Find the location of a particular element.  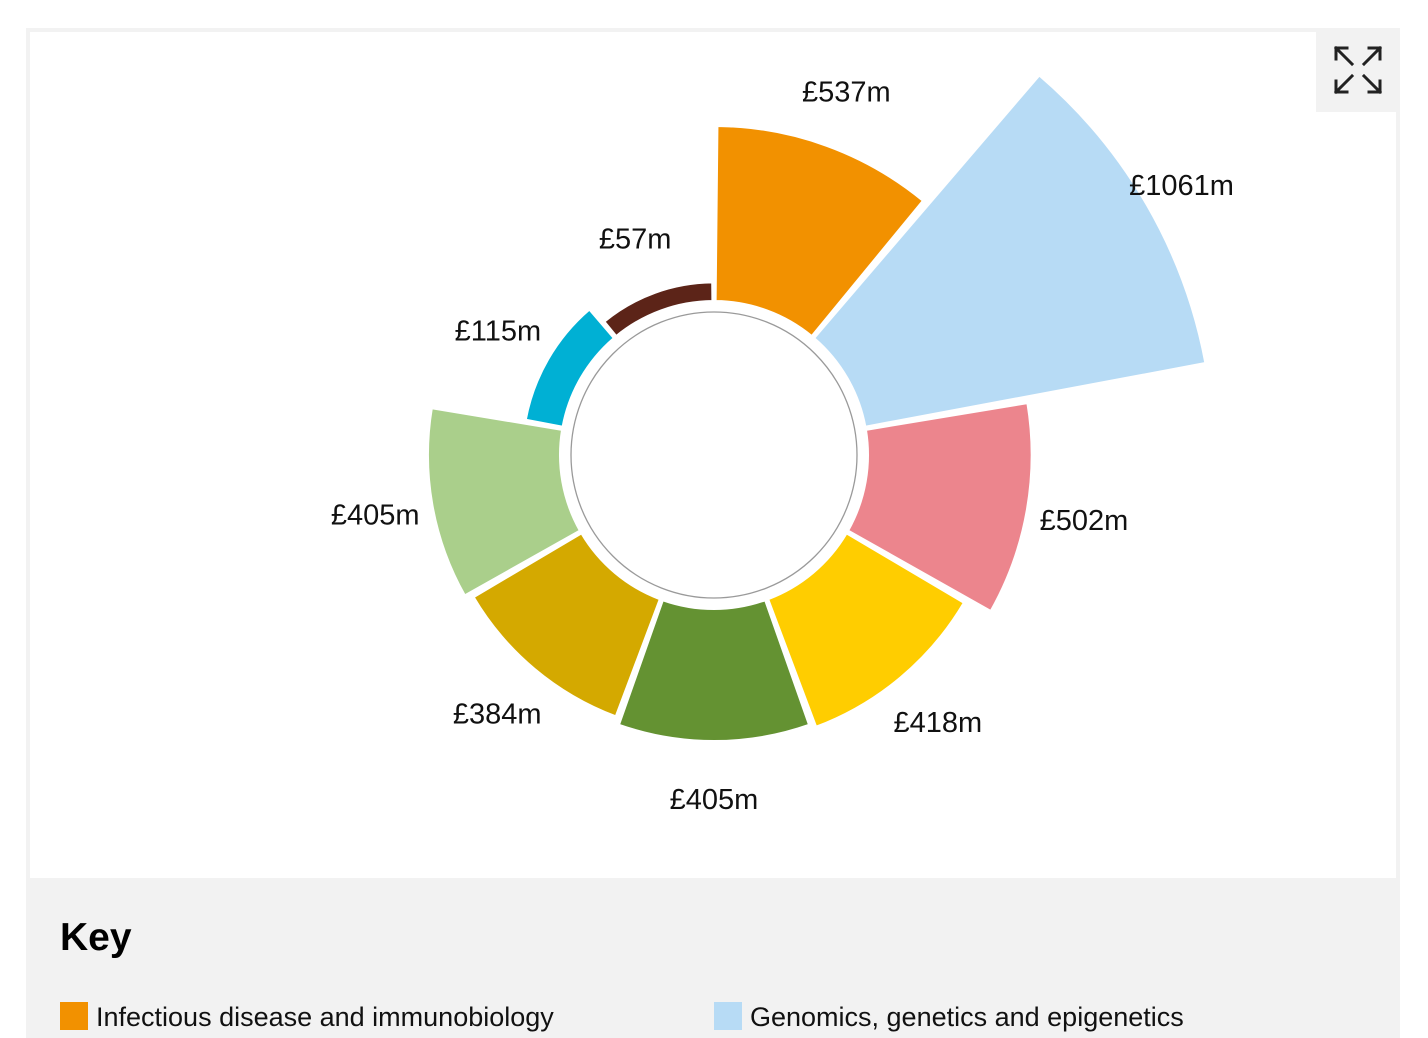

legend-item: Infectious disease and immunobiology is located at coordinates (307, 1017).